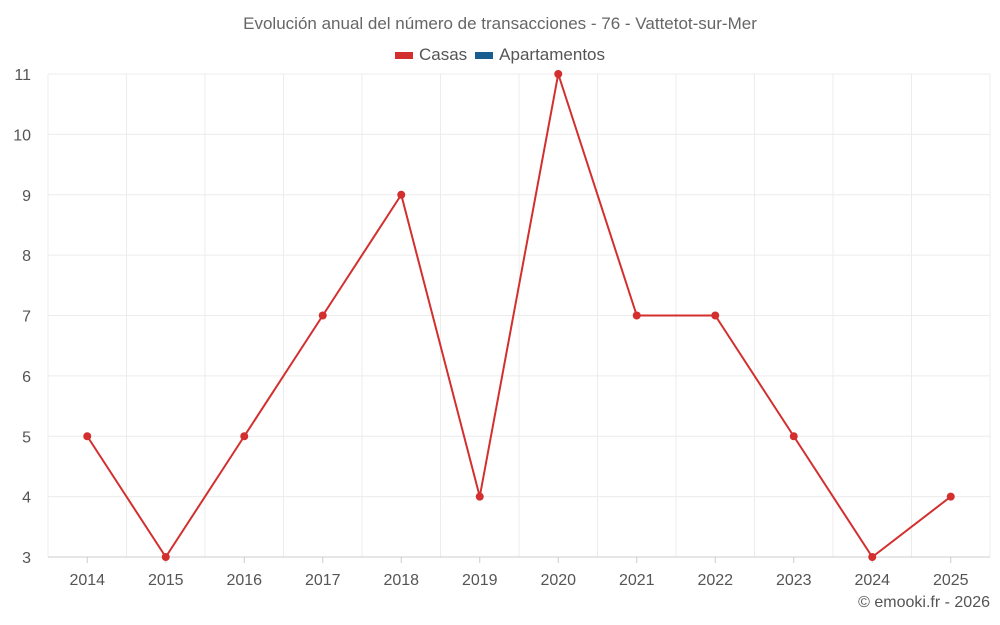 This screenshot has height=625, width=1000. I want to click on y-tick-label: 5, so click(26, 437).